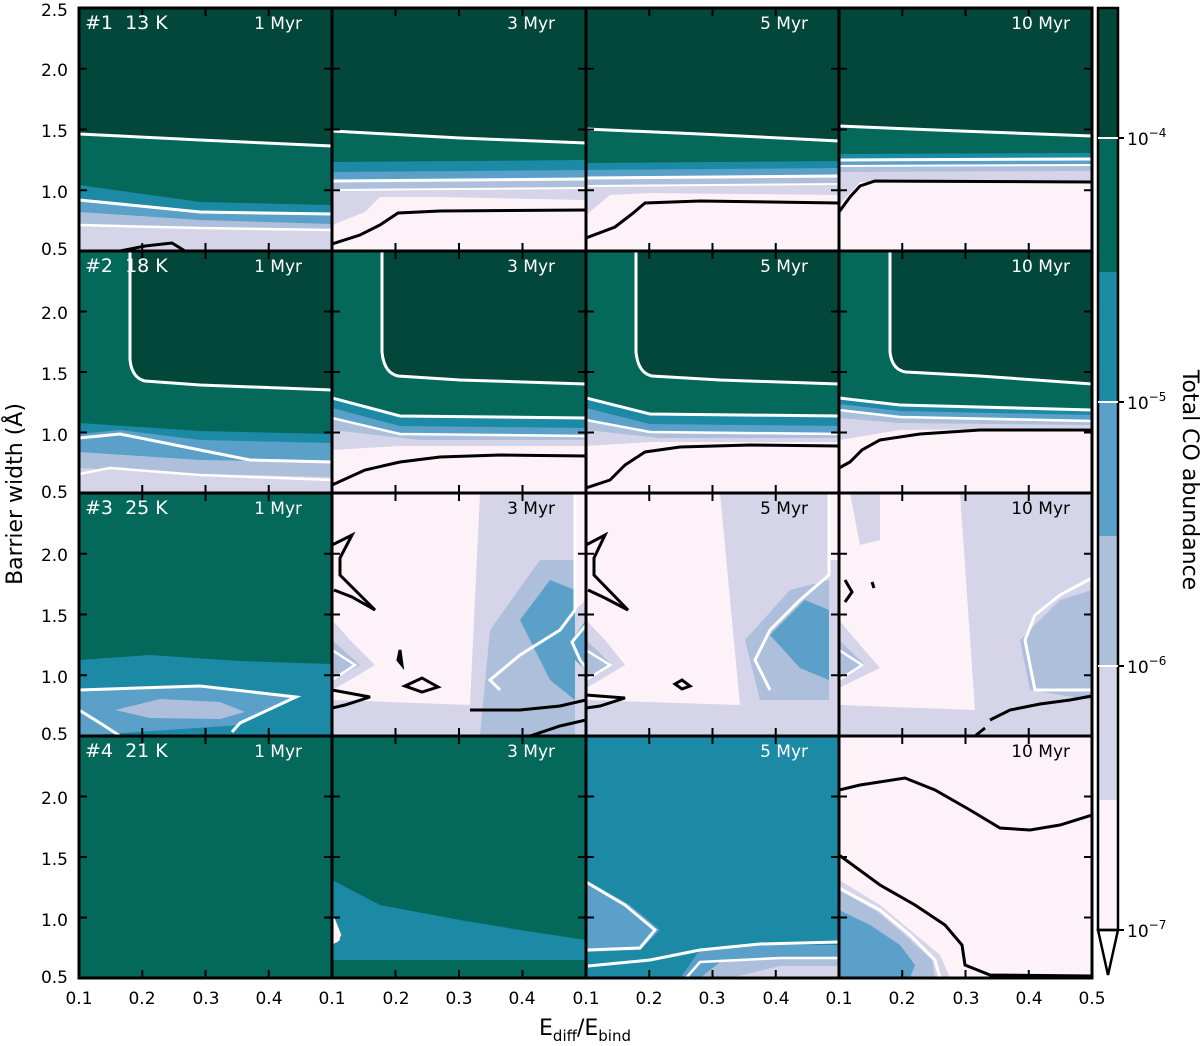 Image resolution: width=1200 pixels, height=1046 pixels. Describe the element at coordinates (1108, 952) in the screenshot. I see `colorbar-extend-triangle` at that location.